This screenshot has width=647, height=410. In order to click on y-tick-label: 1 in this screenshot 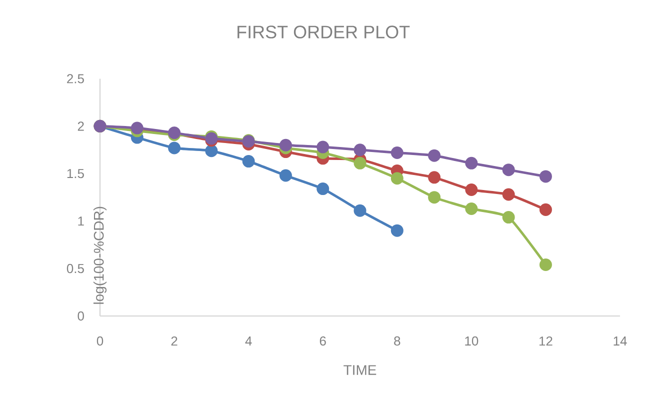, I will do `click(81, 221)`.